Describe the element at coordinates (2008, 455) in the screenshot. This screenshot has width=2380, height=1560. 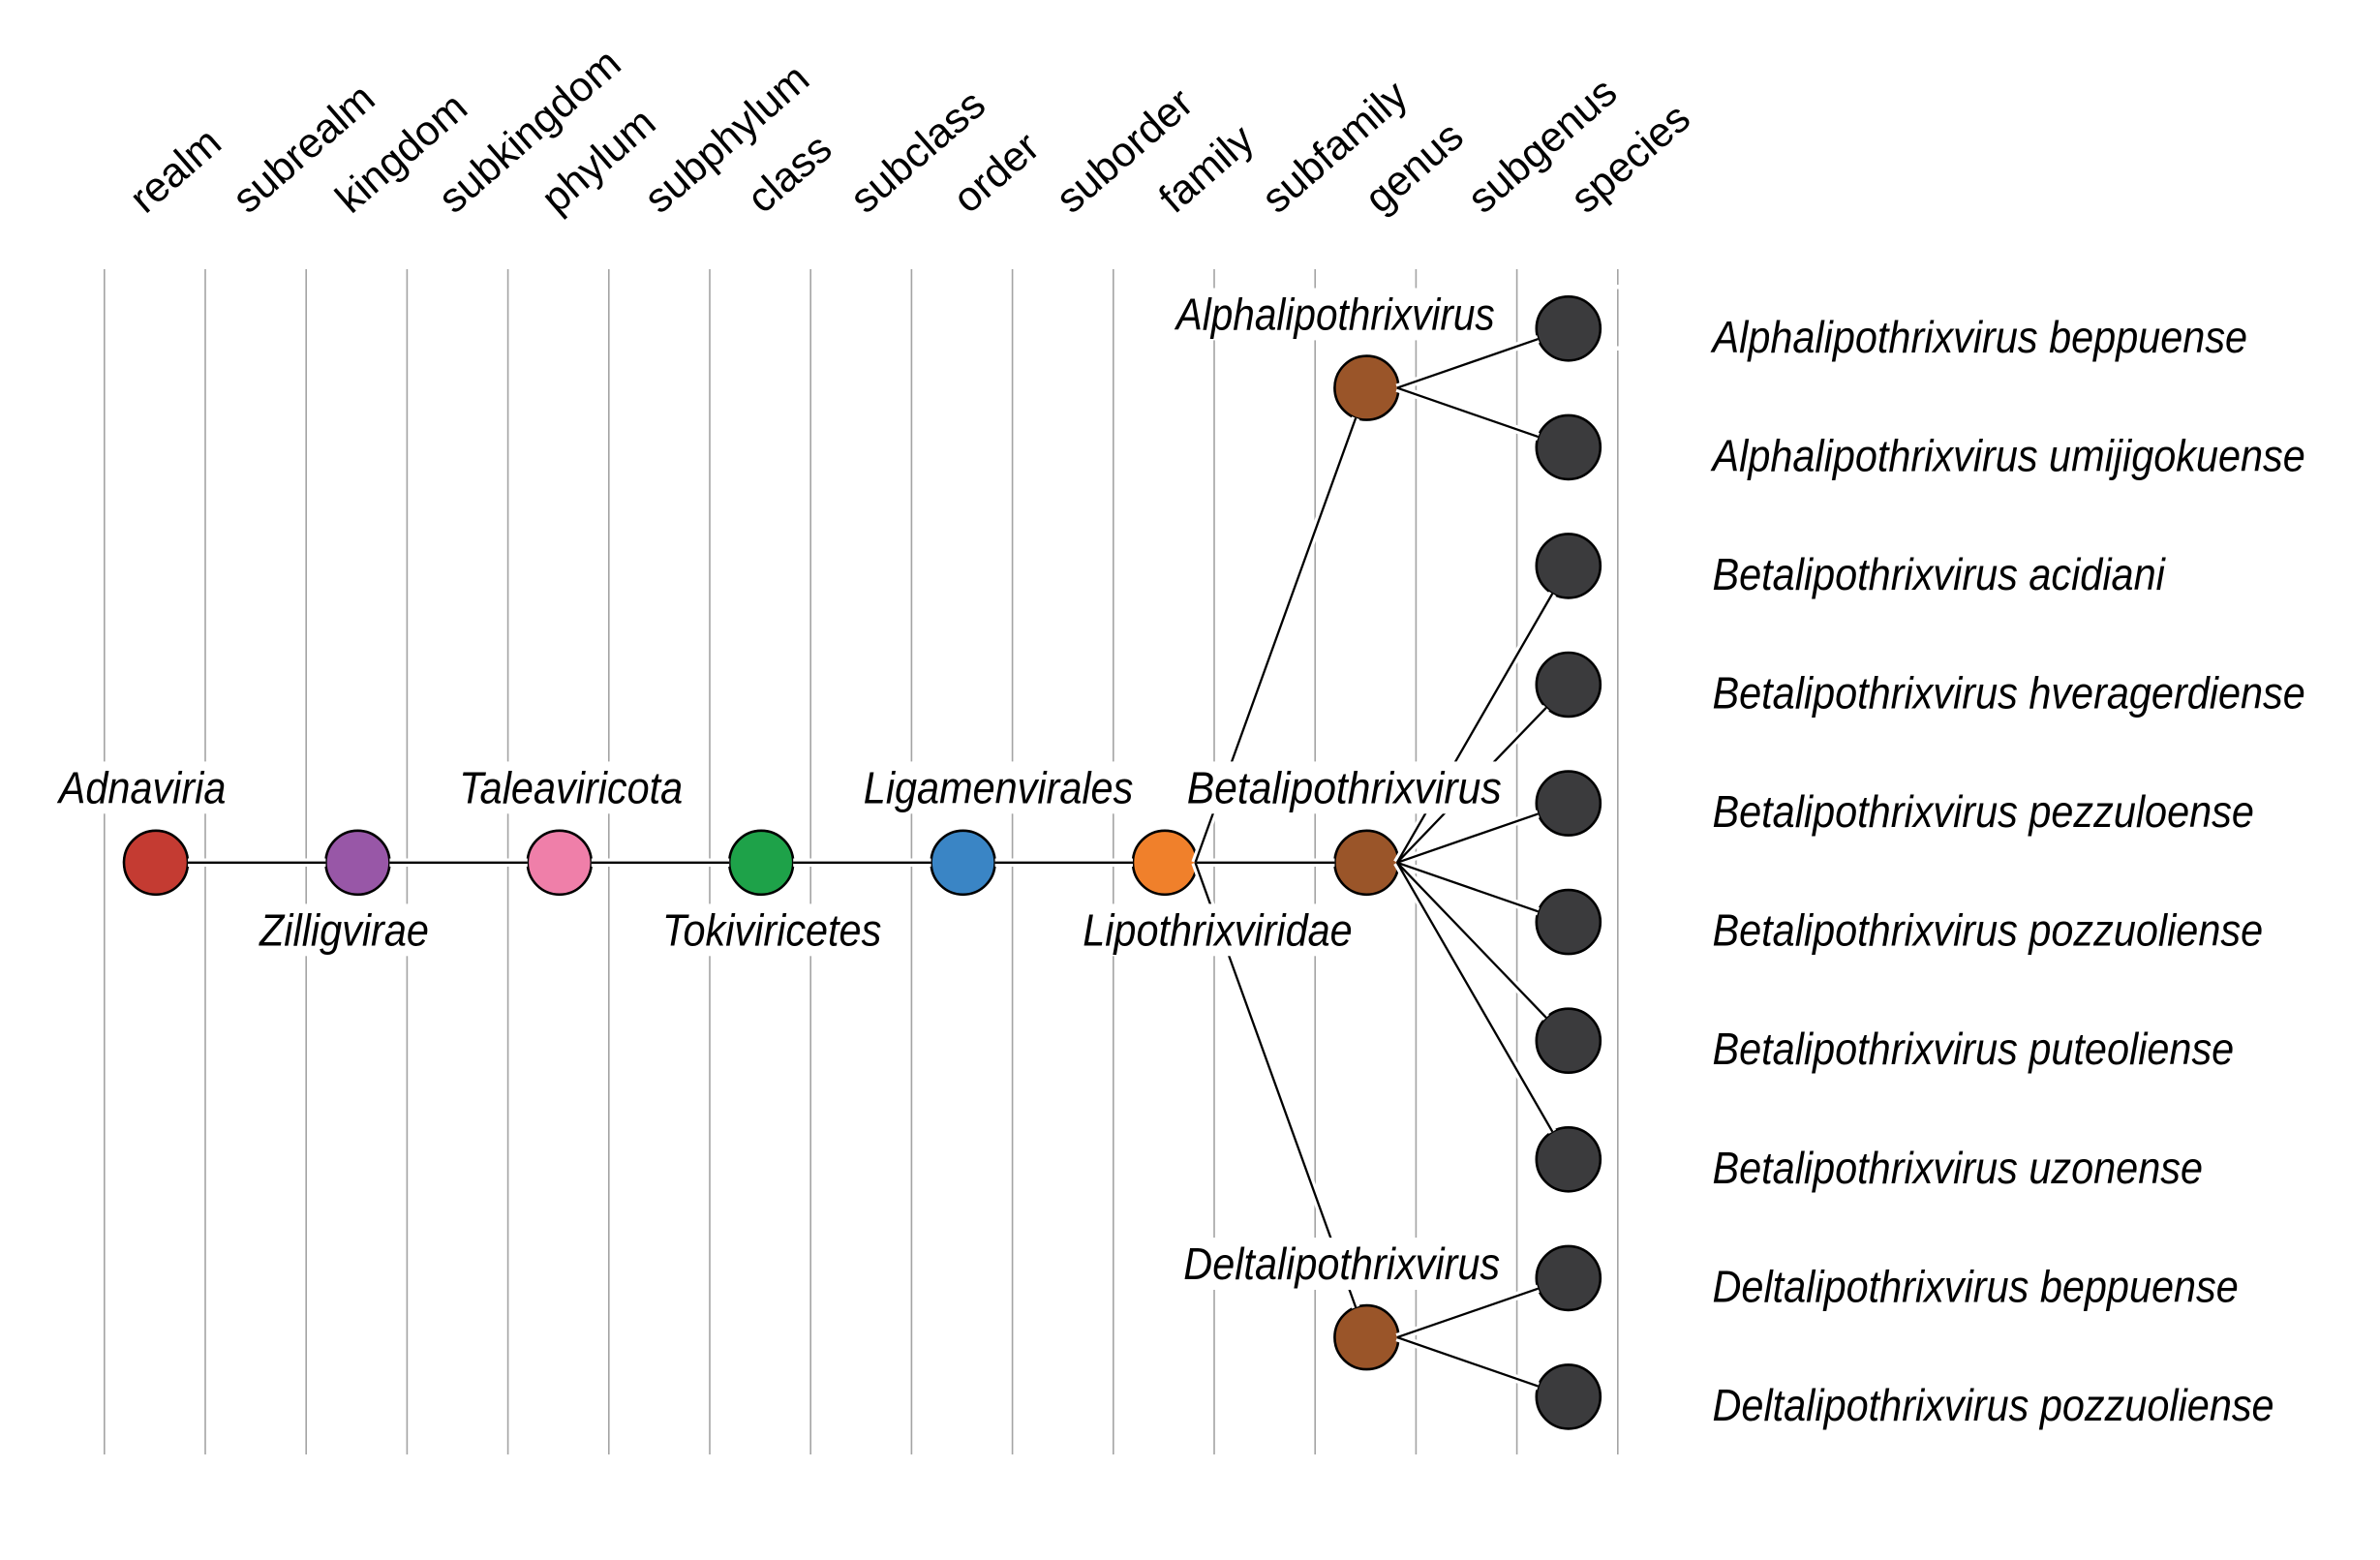
I see `svg-text:Alphalipothrixvirus umijigokue: Alphalipothrixvirus umijigokuense` at that location.